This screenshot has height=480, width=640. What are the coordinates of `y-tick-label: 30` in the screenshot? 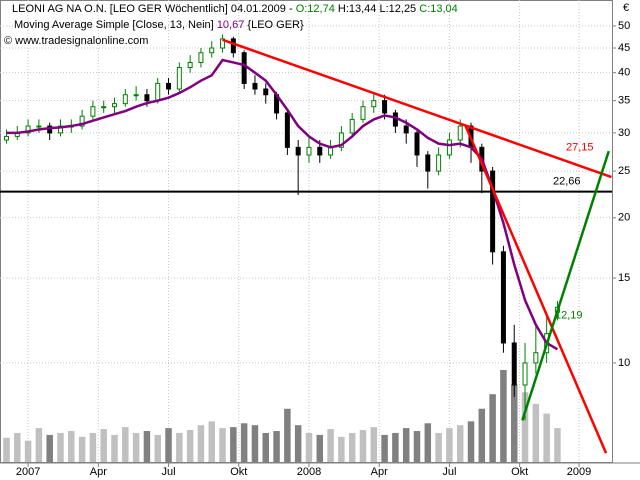 It's located at (624, 133).